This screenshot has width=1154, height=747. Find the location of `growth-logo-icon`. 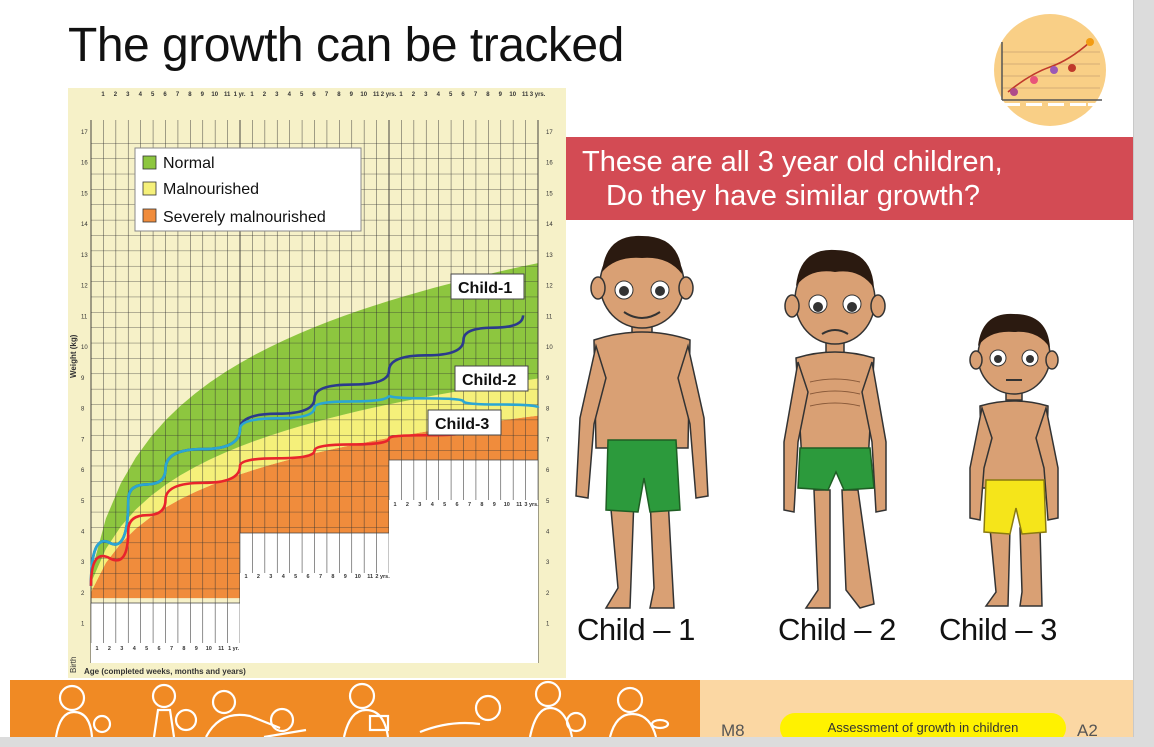

growth-logo-icon is located at coordinates (1050, 70).